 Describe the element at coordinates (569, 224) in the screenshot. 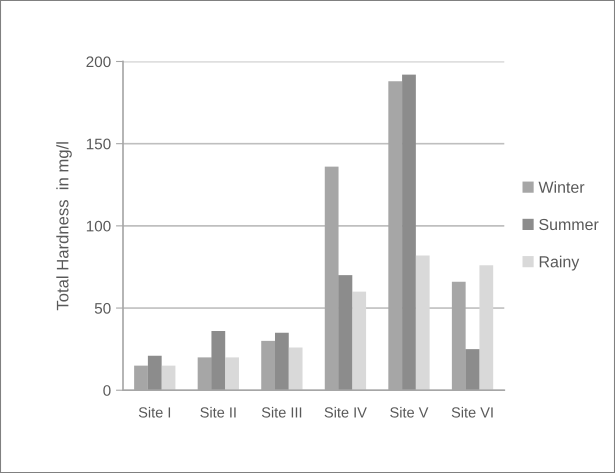

I see `legend-label: Summer` at that location.